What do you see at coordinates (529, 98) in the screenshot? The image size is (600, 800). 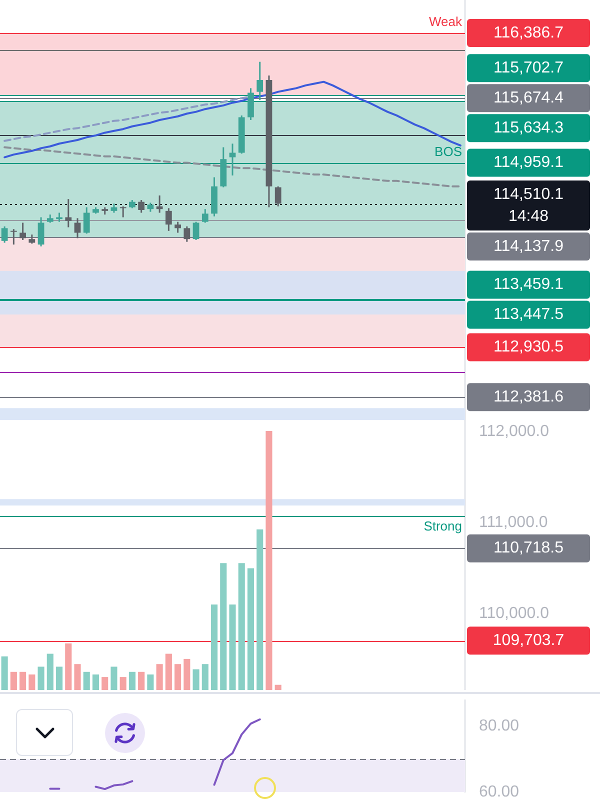 I see `ref-line-label: 115,674.4` at bounding box center [529, 98].